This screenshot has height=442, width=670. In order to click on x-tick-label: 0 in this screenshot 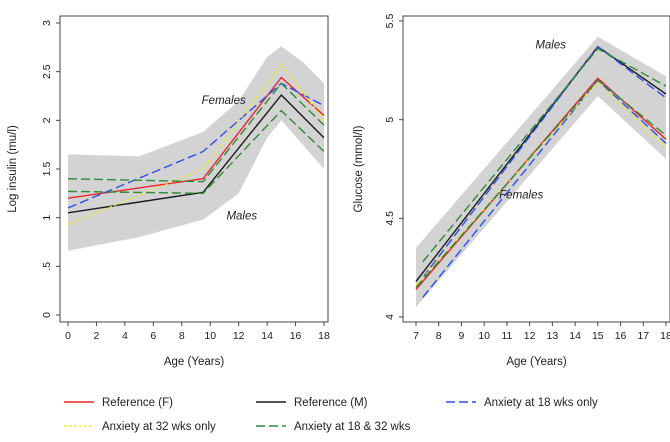, I will do `click(68, 336)`.